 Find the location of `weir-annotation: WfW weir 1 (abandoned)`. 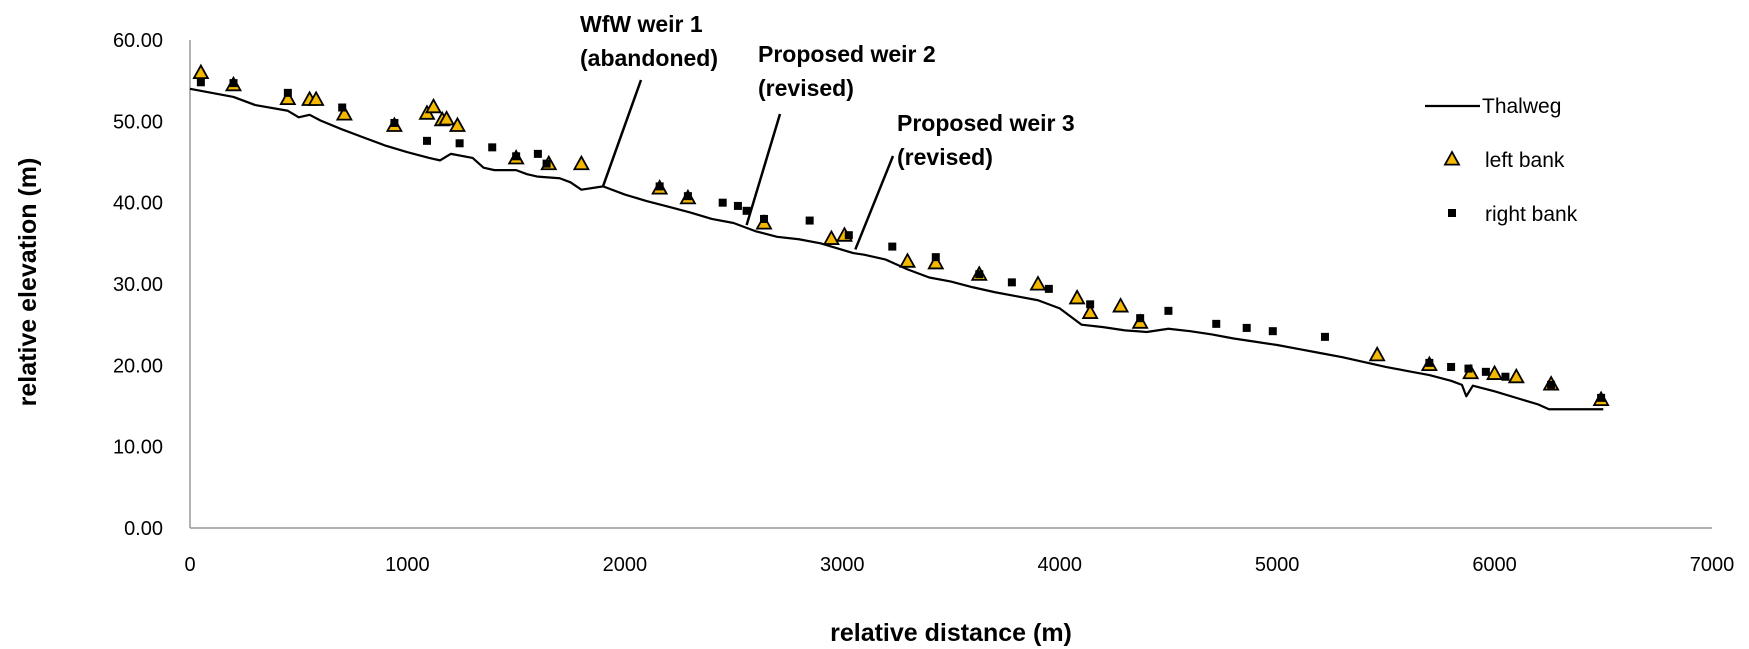

weir-annotation: WfW weir 1 (abandoned) is located at coordinates (649, 99).